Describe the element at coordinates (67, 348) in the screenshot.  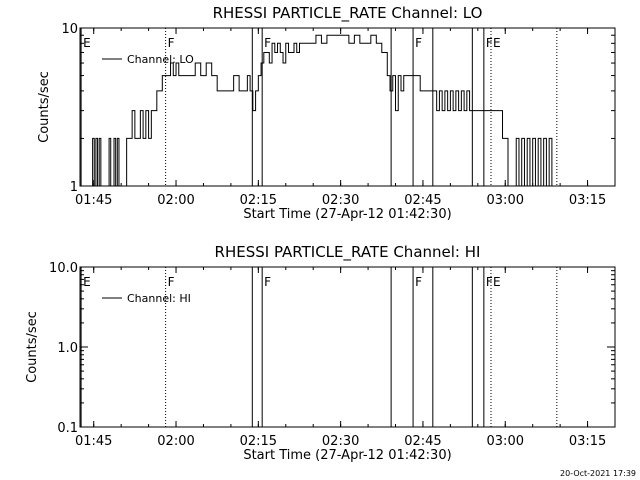
I see `y-tick-label: 1.0` at that location.